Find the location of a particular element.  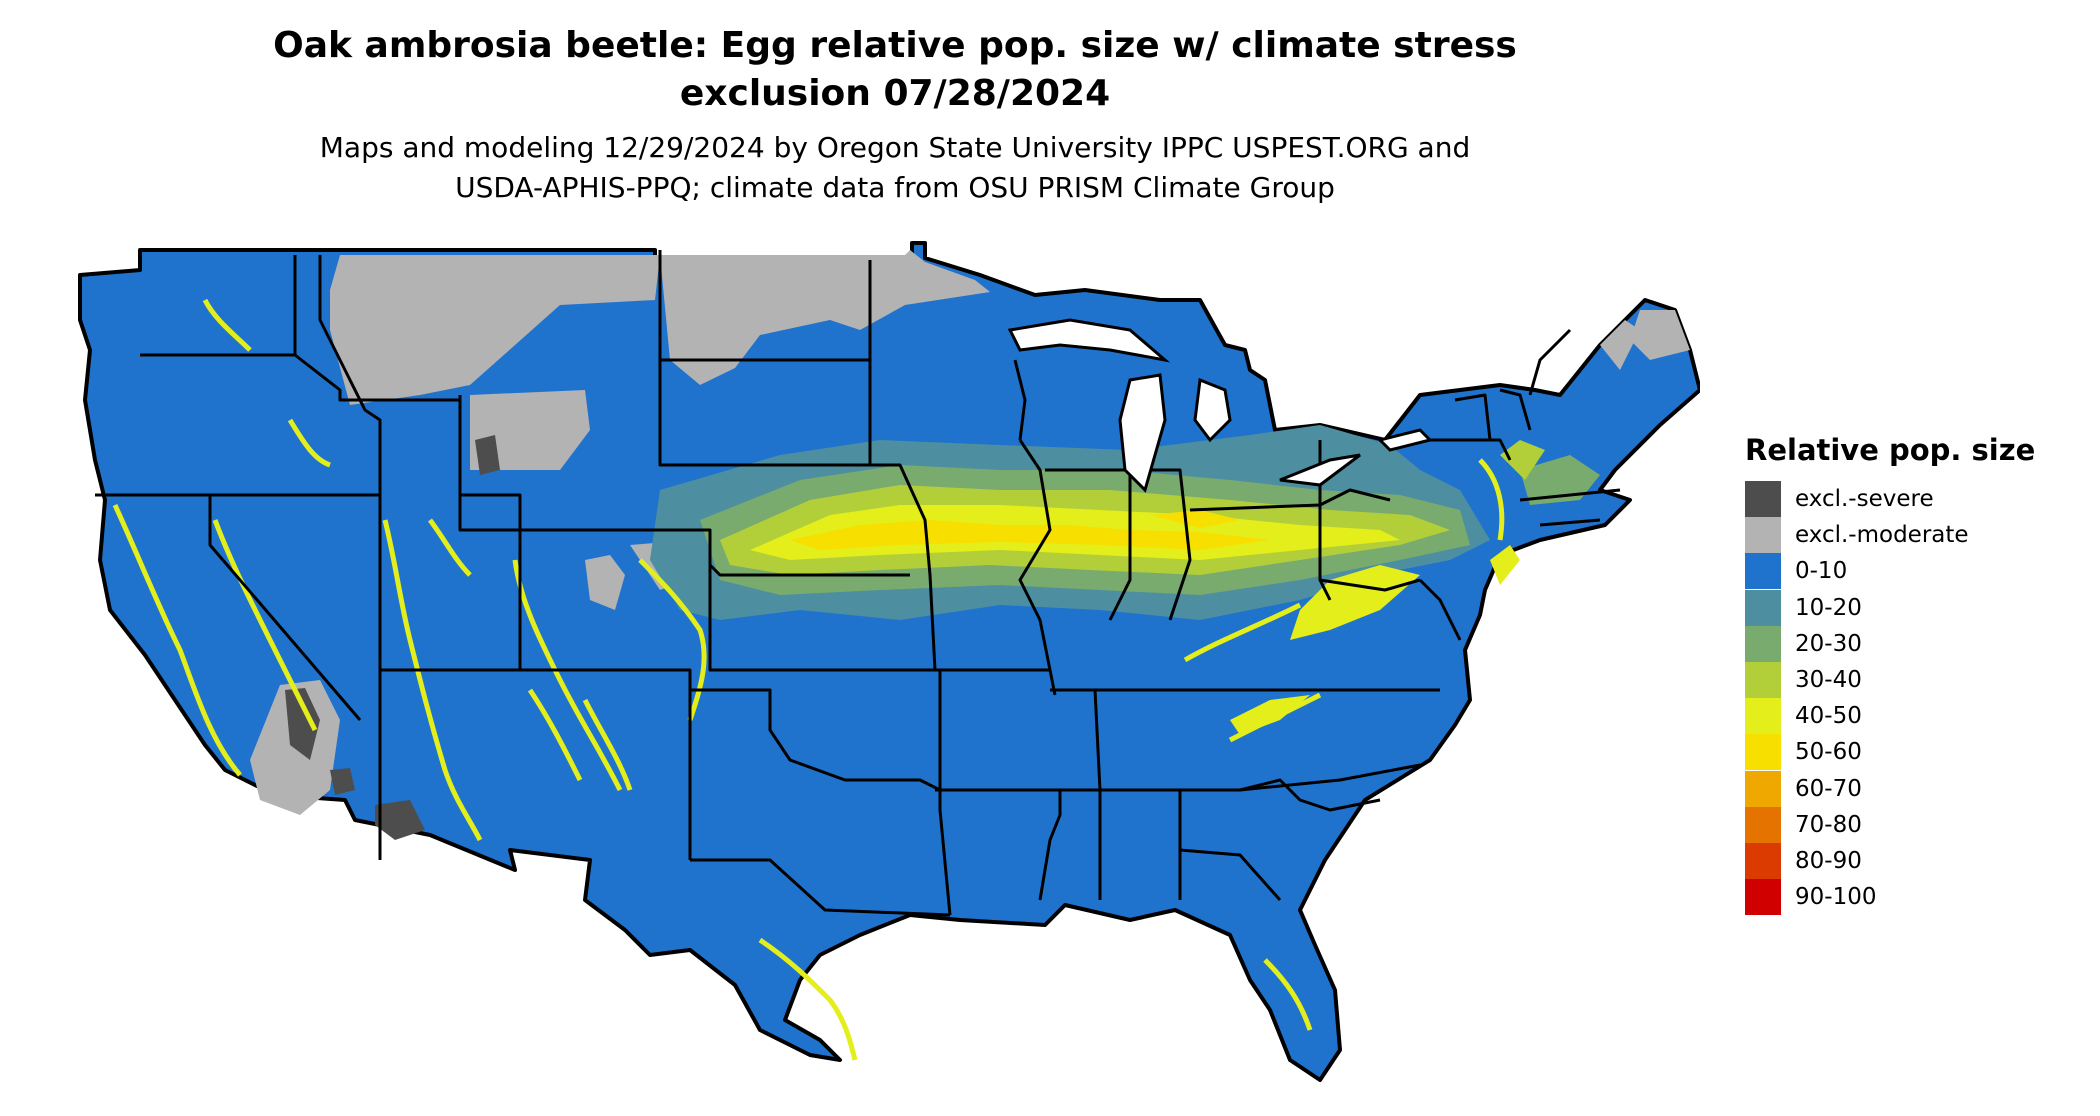

legend-label: 50-60 is located at coordinates (1828, 752).